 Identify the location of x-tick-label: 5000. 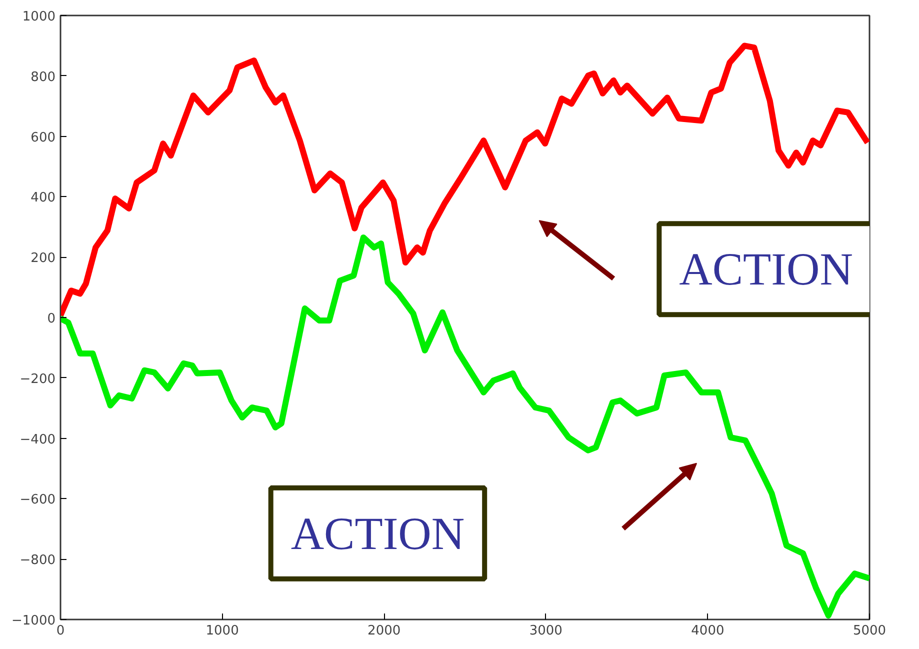
(869, 631).